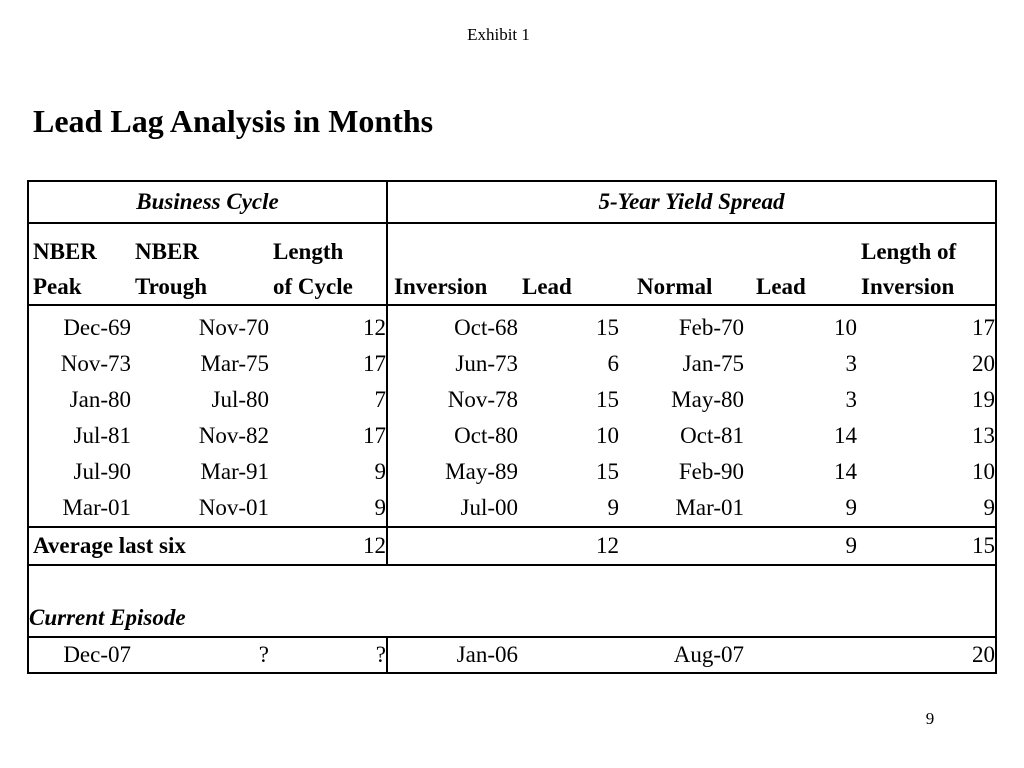  I want to click on spacer-row, so click(512, 582).